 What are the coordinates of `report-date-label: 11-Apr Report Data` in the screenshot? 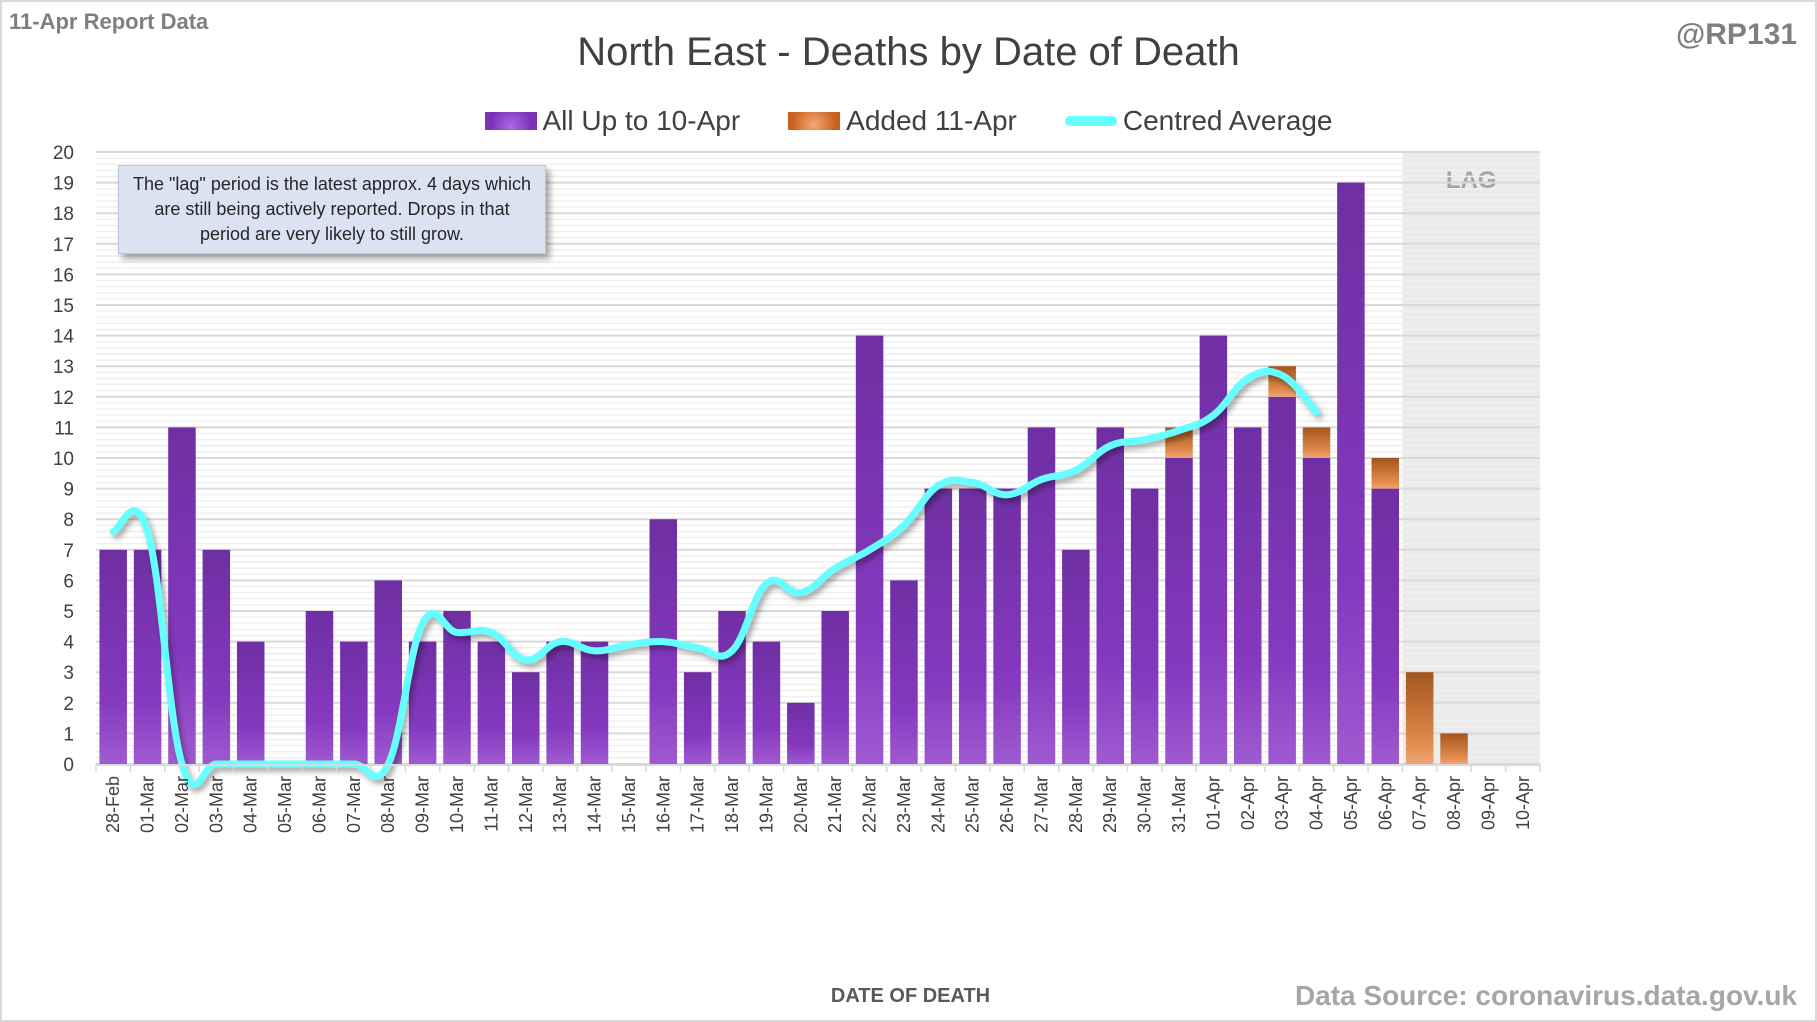 It's located at (109, 21).